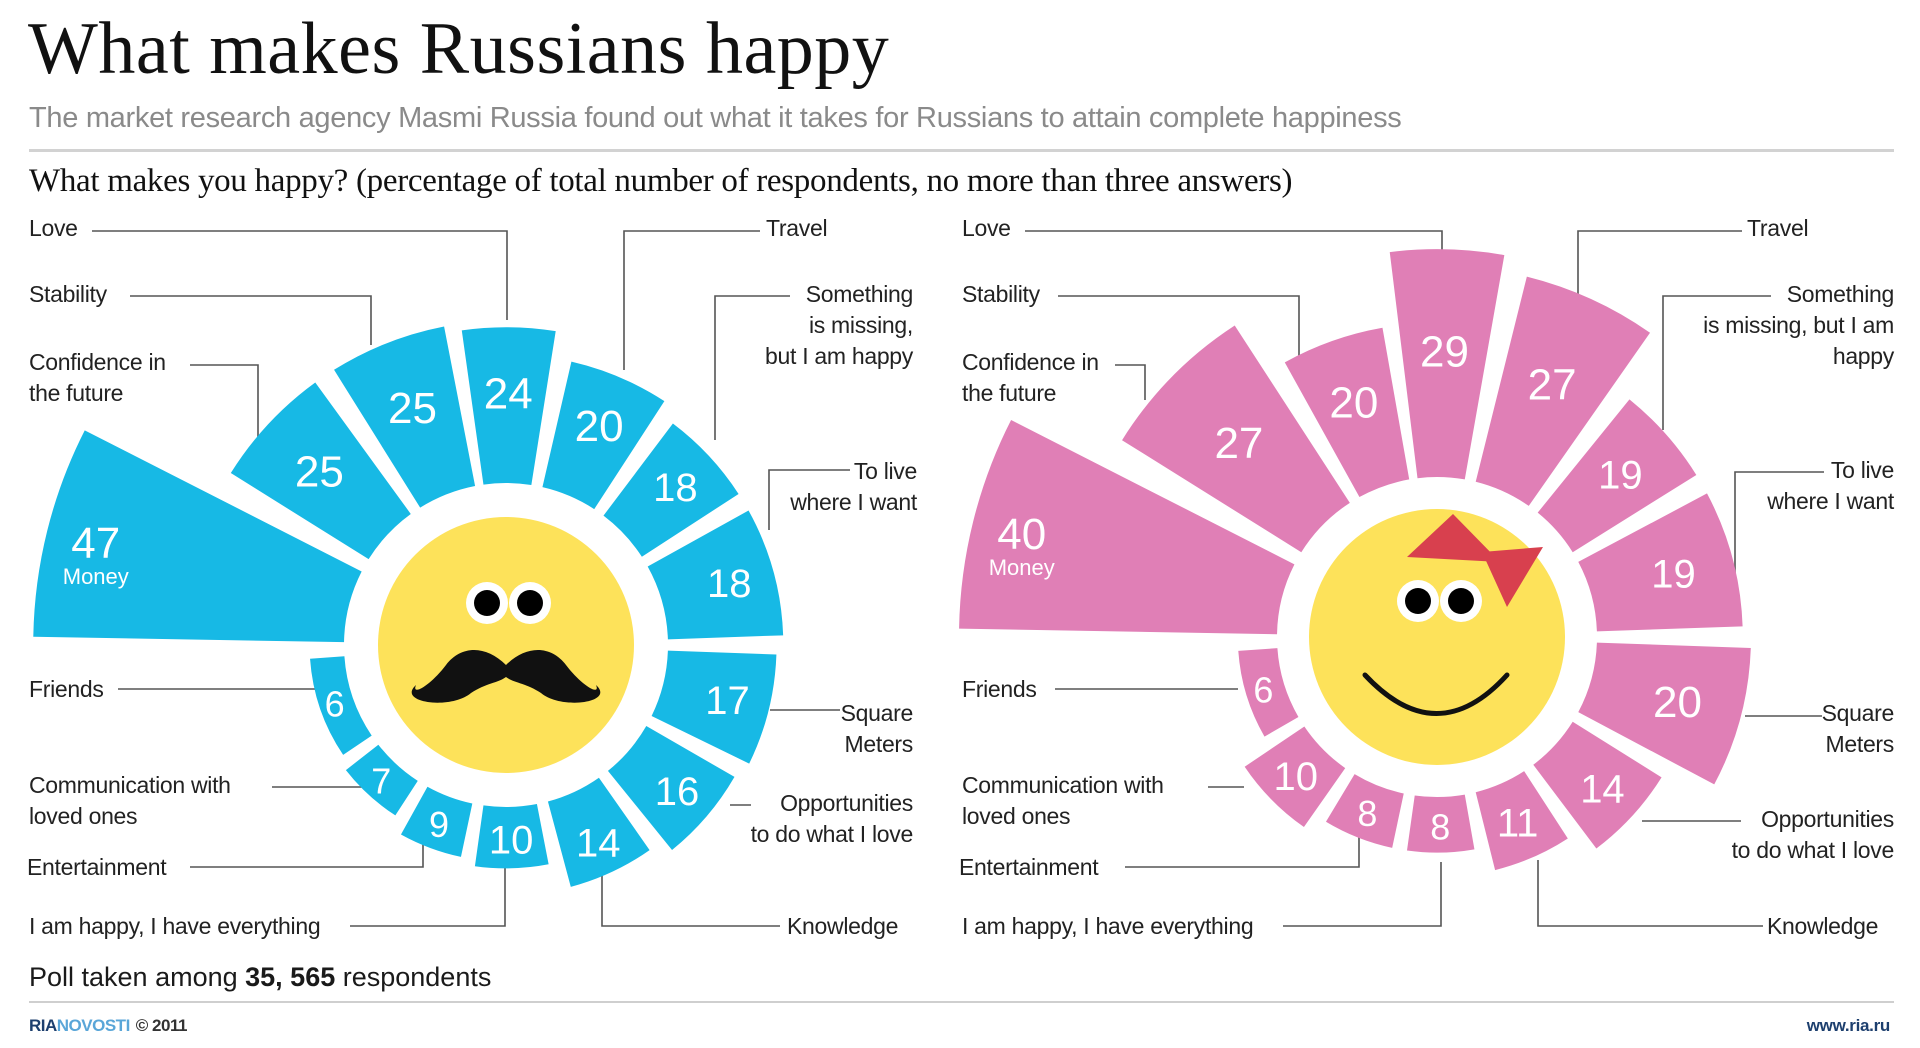  I want to click on source-url-link: www.ria.ru, so click(1848, 1025).